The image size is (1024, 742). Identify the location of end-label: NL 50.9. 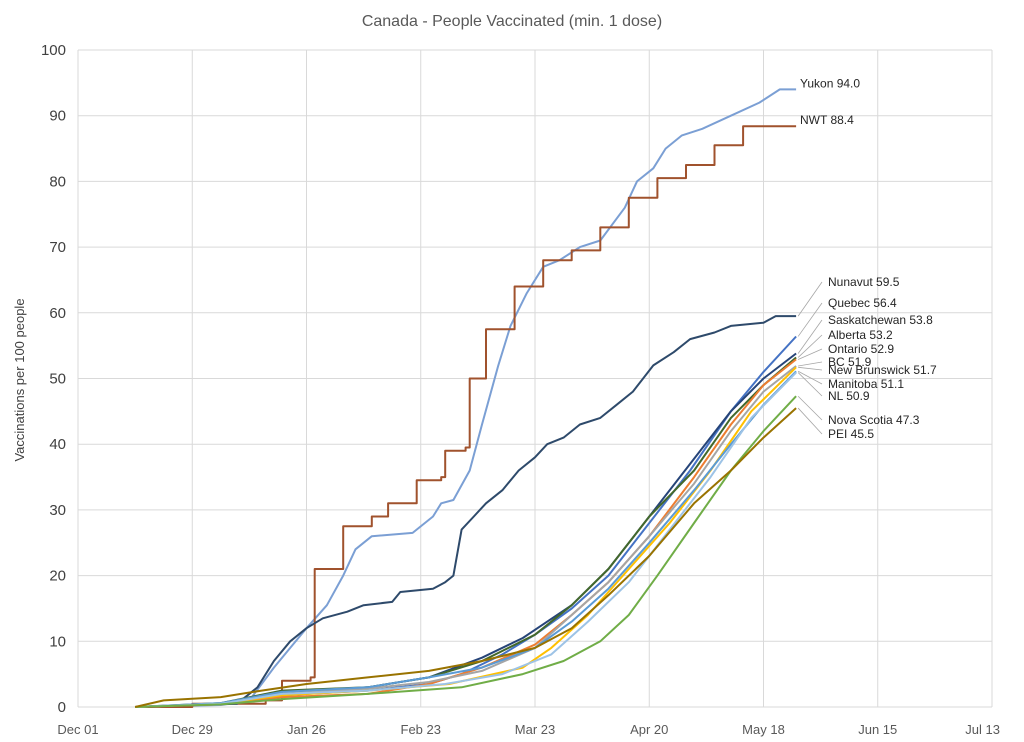
(849, 396).